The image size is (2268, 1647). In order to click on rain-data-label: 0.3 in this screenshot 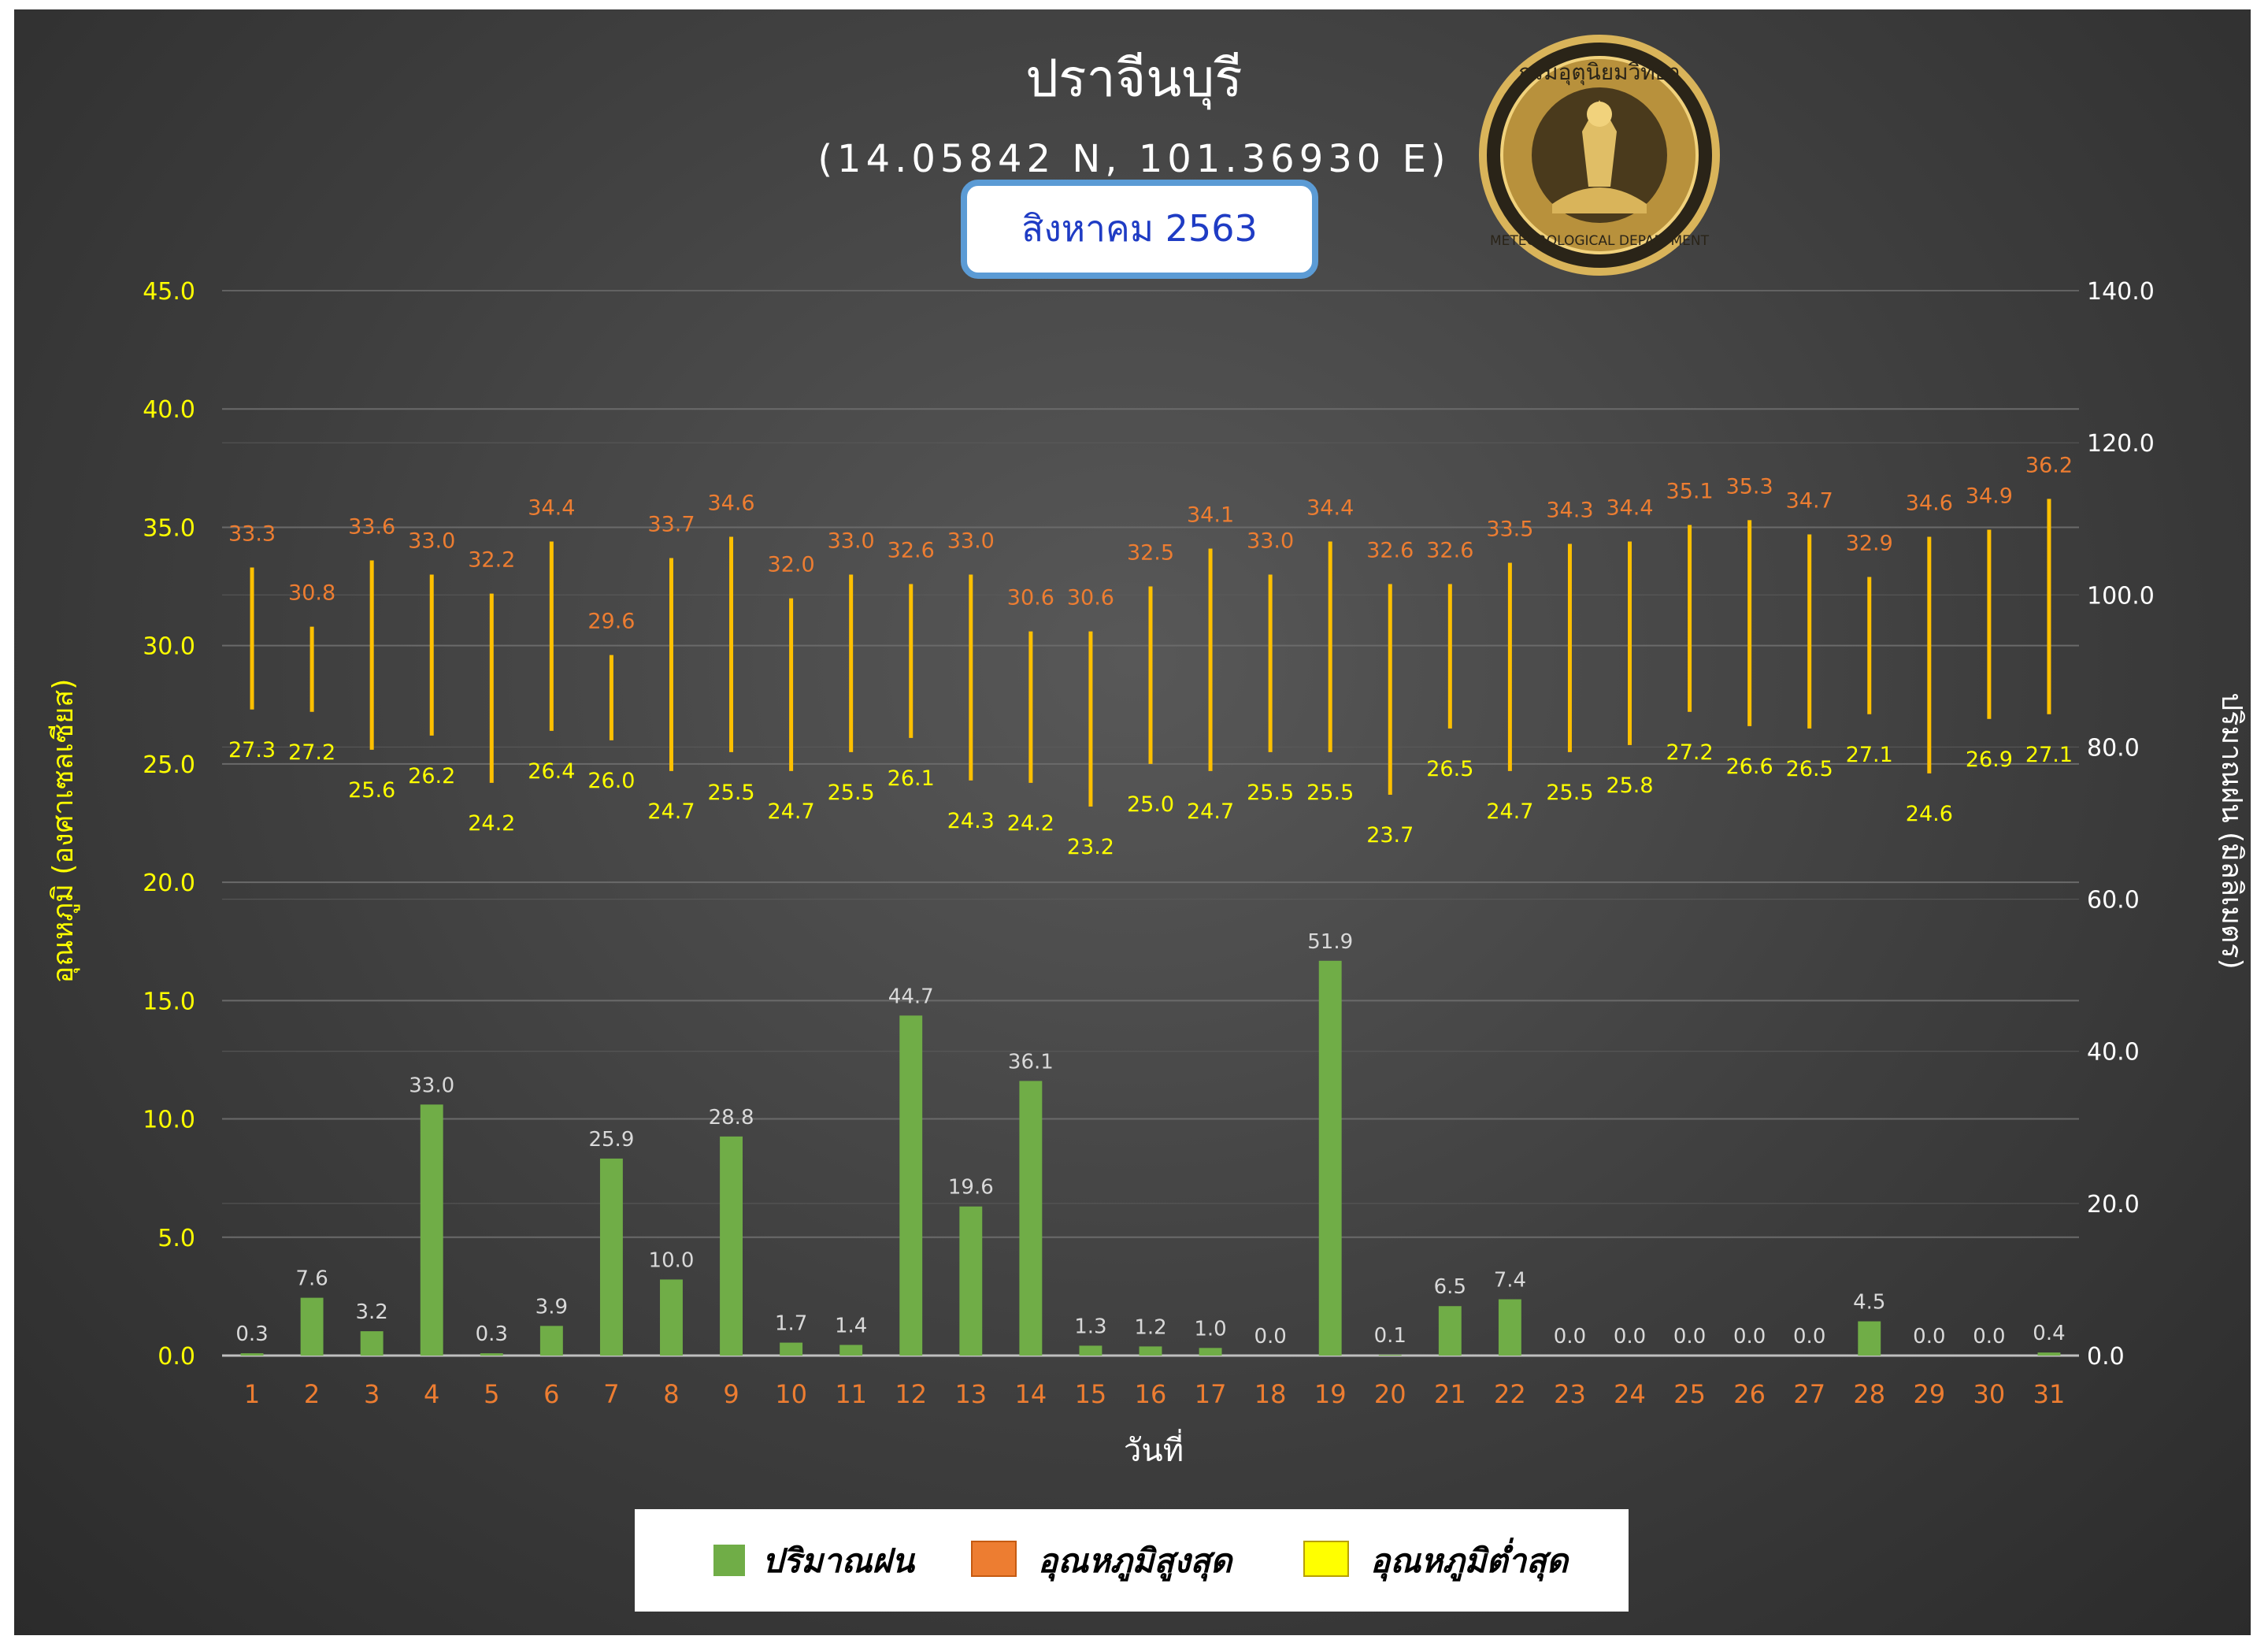, I will do `click(251, 1334)`.